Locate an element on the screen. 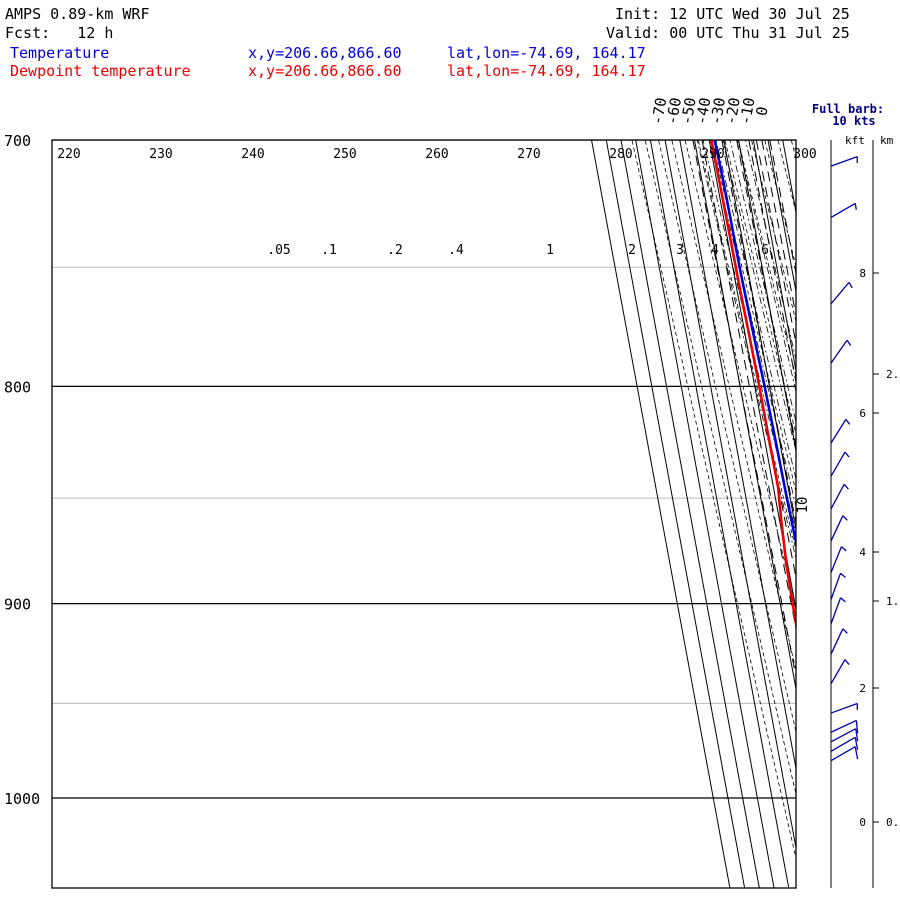  kft-tick-label: 2 is located at coordinates (862, 688).